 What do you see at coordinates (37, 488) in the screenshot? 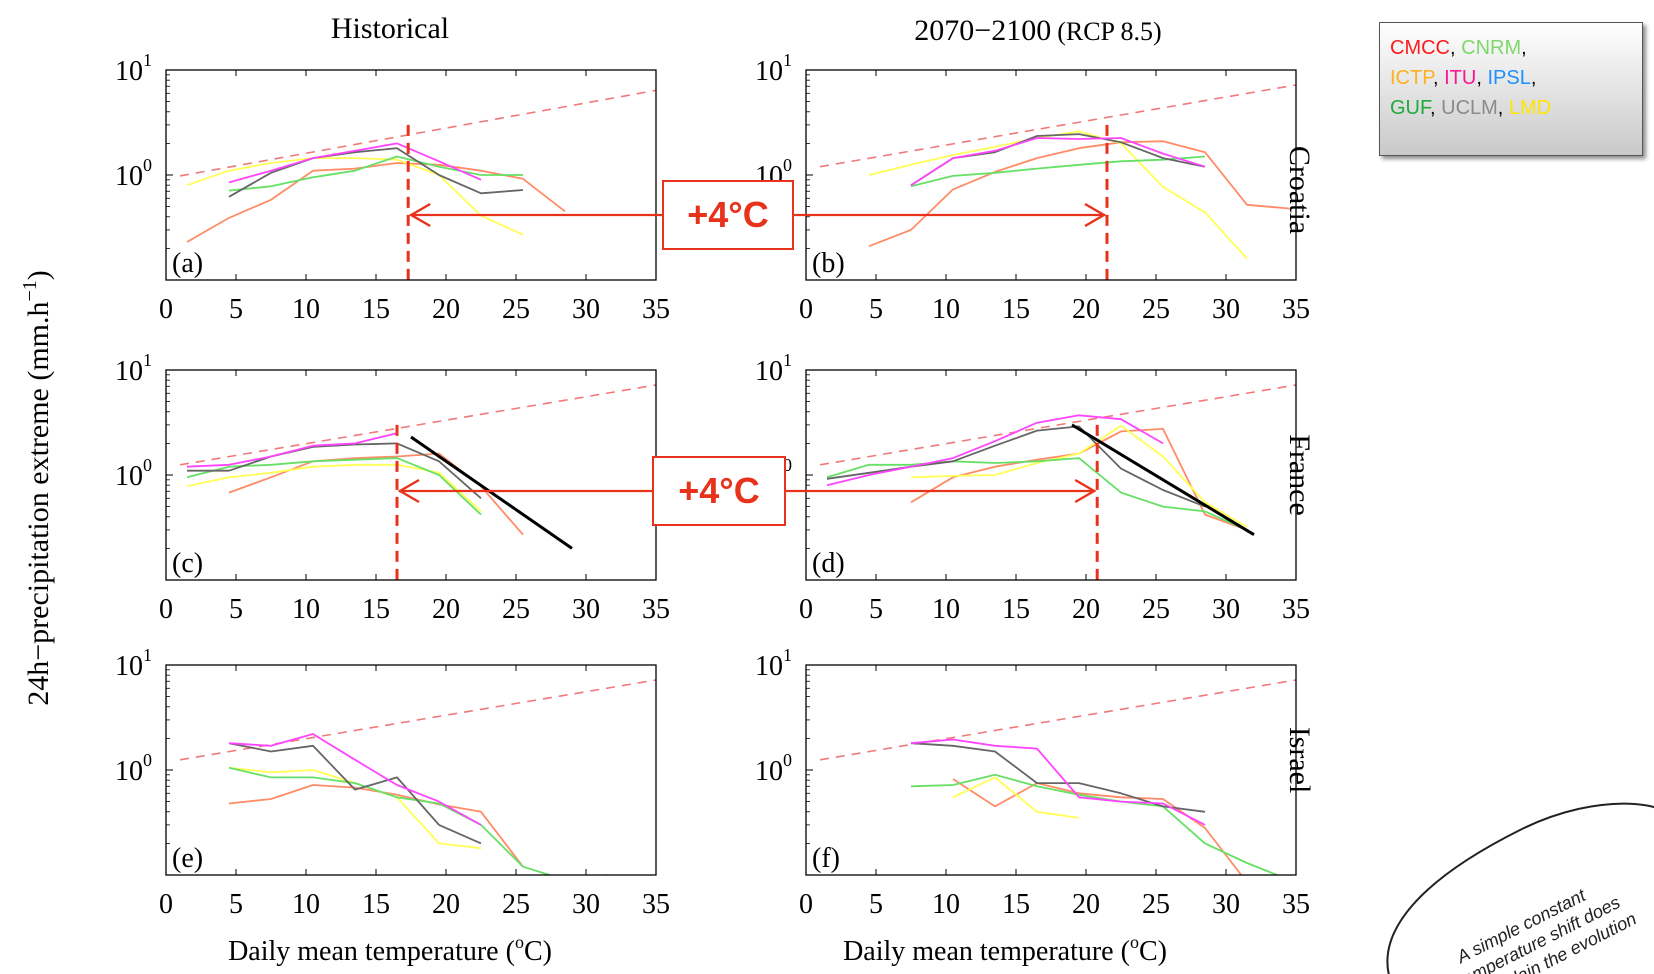
I see `y-axis-label: 24h−precipitation extreme (mm.h−1)` at bounding box center [37, 488].